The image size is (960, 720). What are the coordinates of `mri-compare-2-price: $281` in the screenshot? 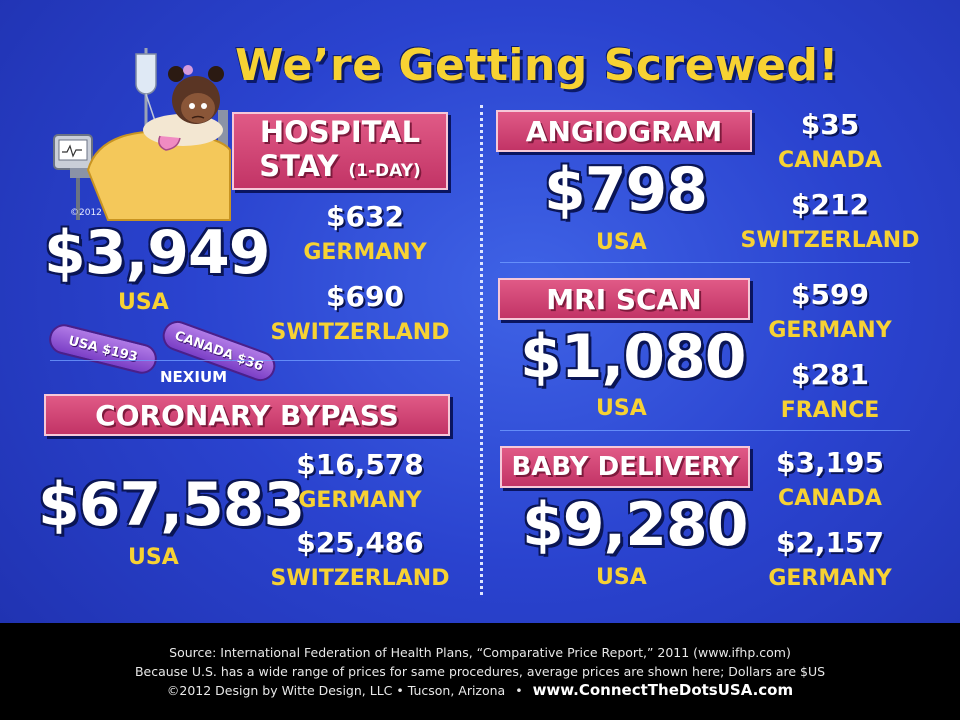 It's located at (830, 374).